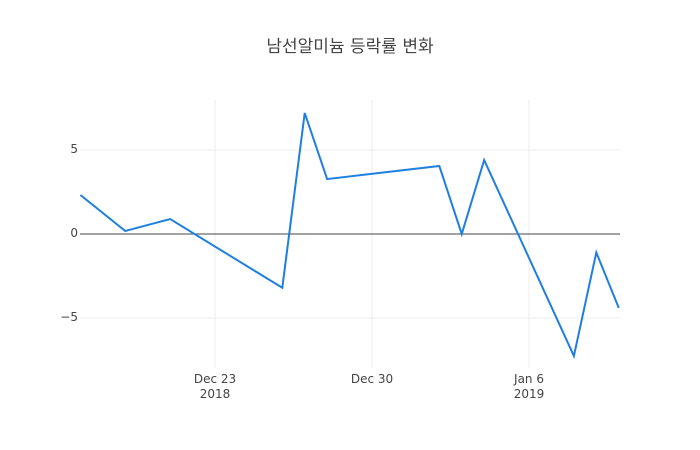 Image resolution: width=700 pixels, height=450 pixels. What do you see at coordinates (529, 386) in the screenshot?
I see `x-tick-label: Jan 6 2019` at bounding box center [529, 386].